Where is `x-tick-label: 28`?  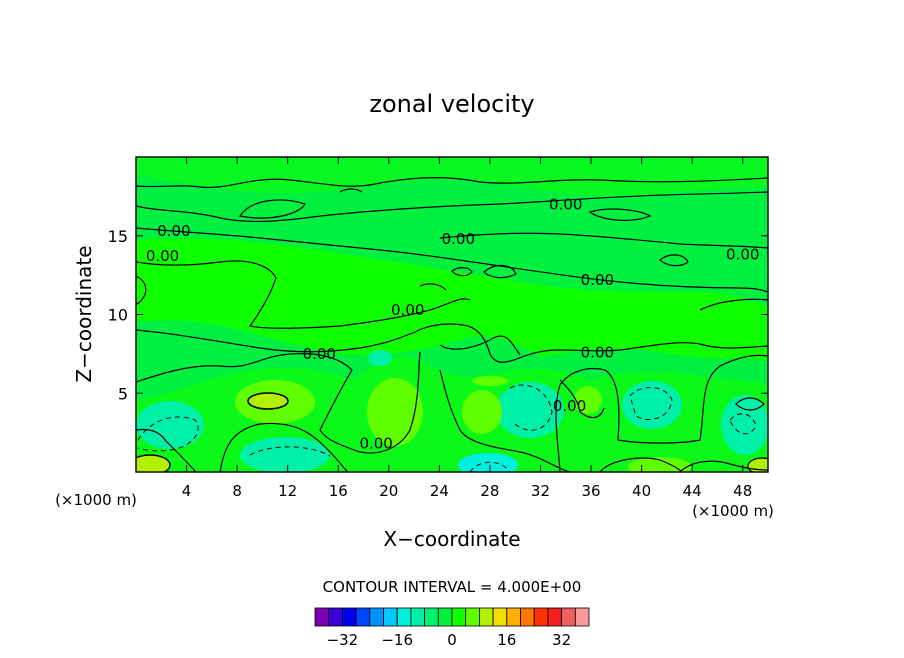 x-tick-label: 28 is located at coordinates (489, 491).